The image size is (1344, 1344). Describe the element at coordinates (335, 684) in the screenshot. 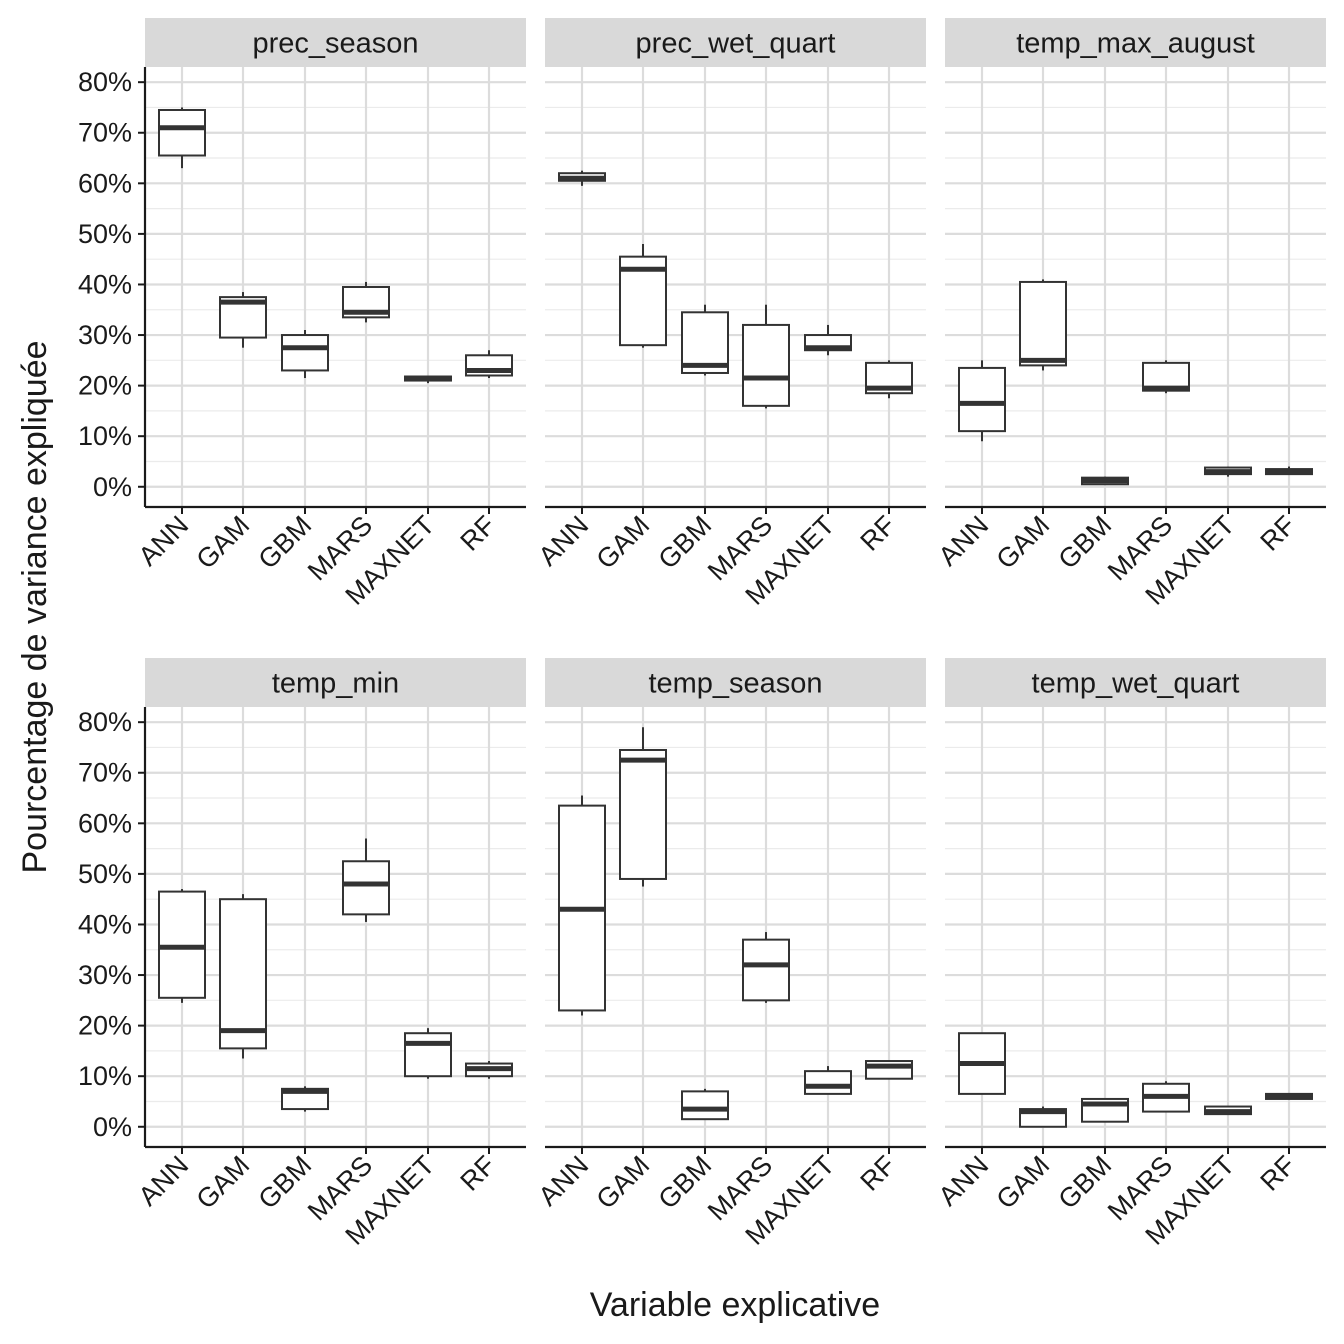

I see `facet-strip-label: temp_min` at that location.